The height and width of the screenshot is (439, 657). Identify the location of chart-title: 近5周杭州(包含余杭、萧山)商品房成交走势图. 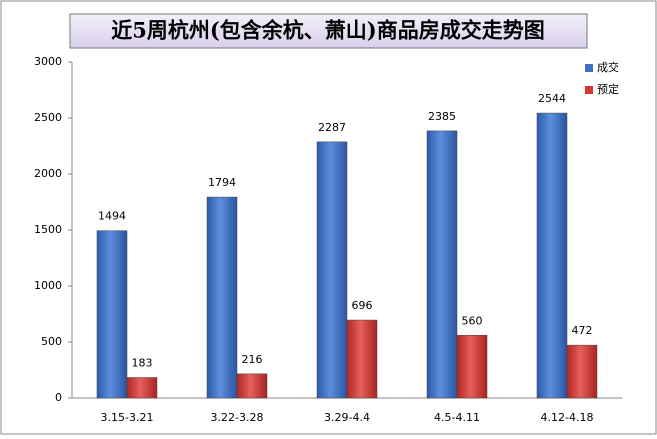
(327, 30).